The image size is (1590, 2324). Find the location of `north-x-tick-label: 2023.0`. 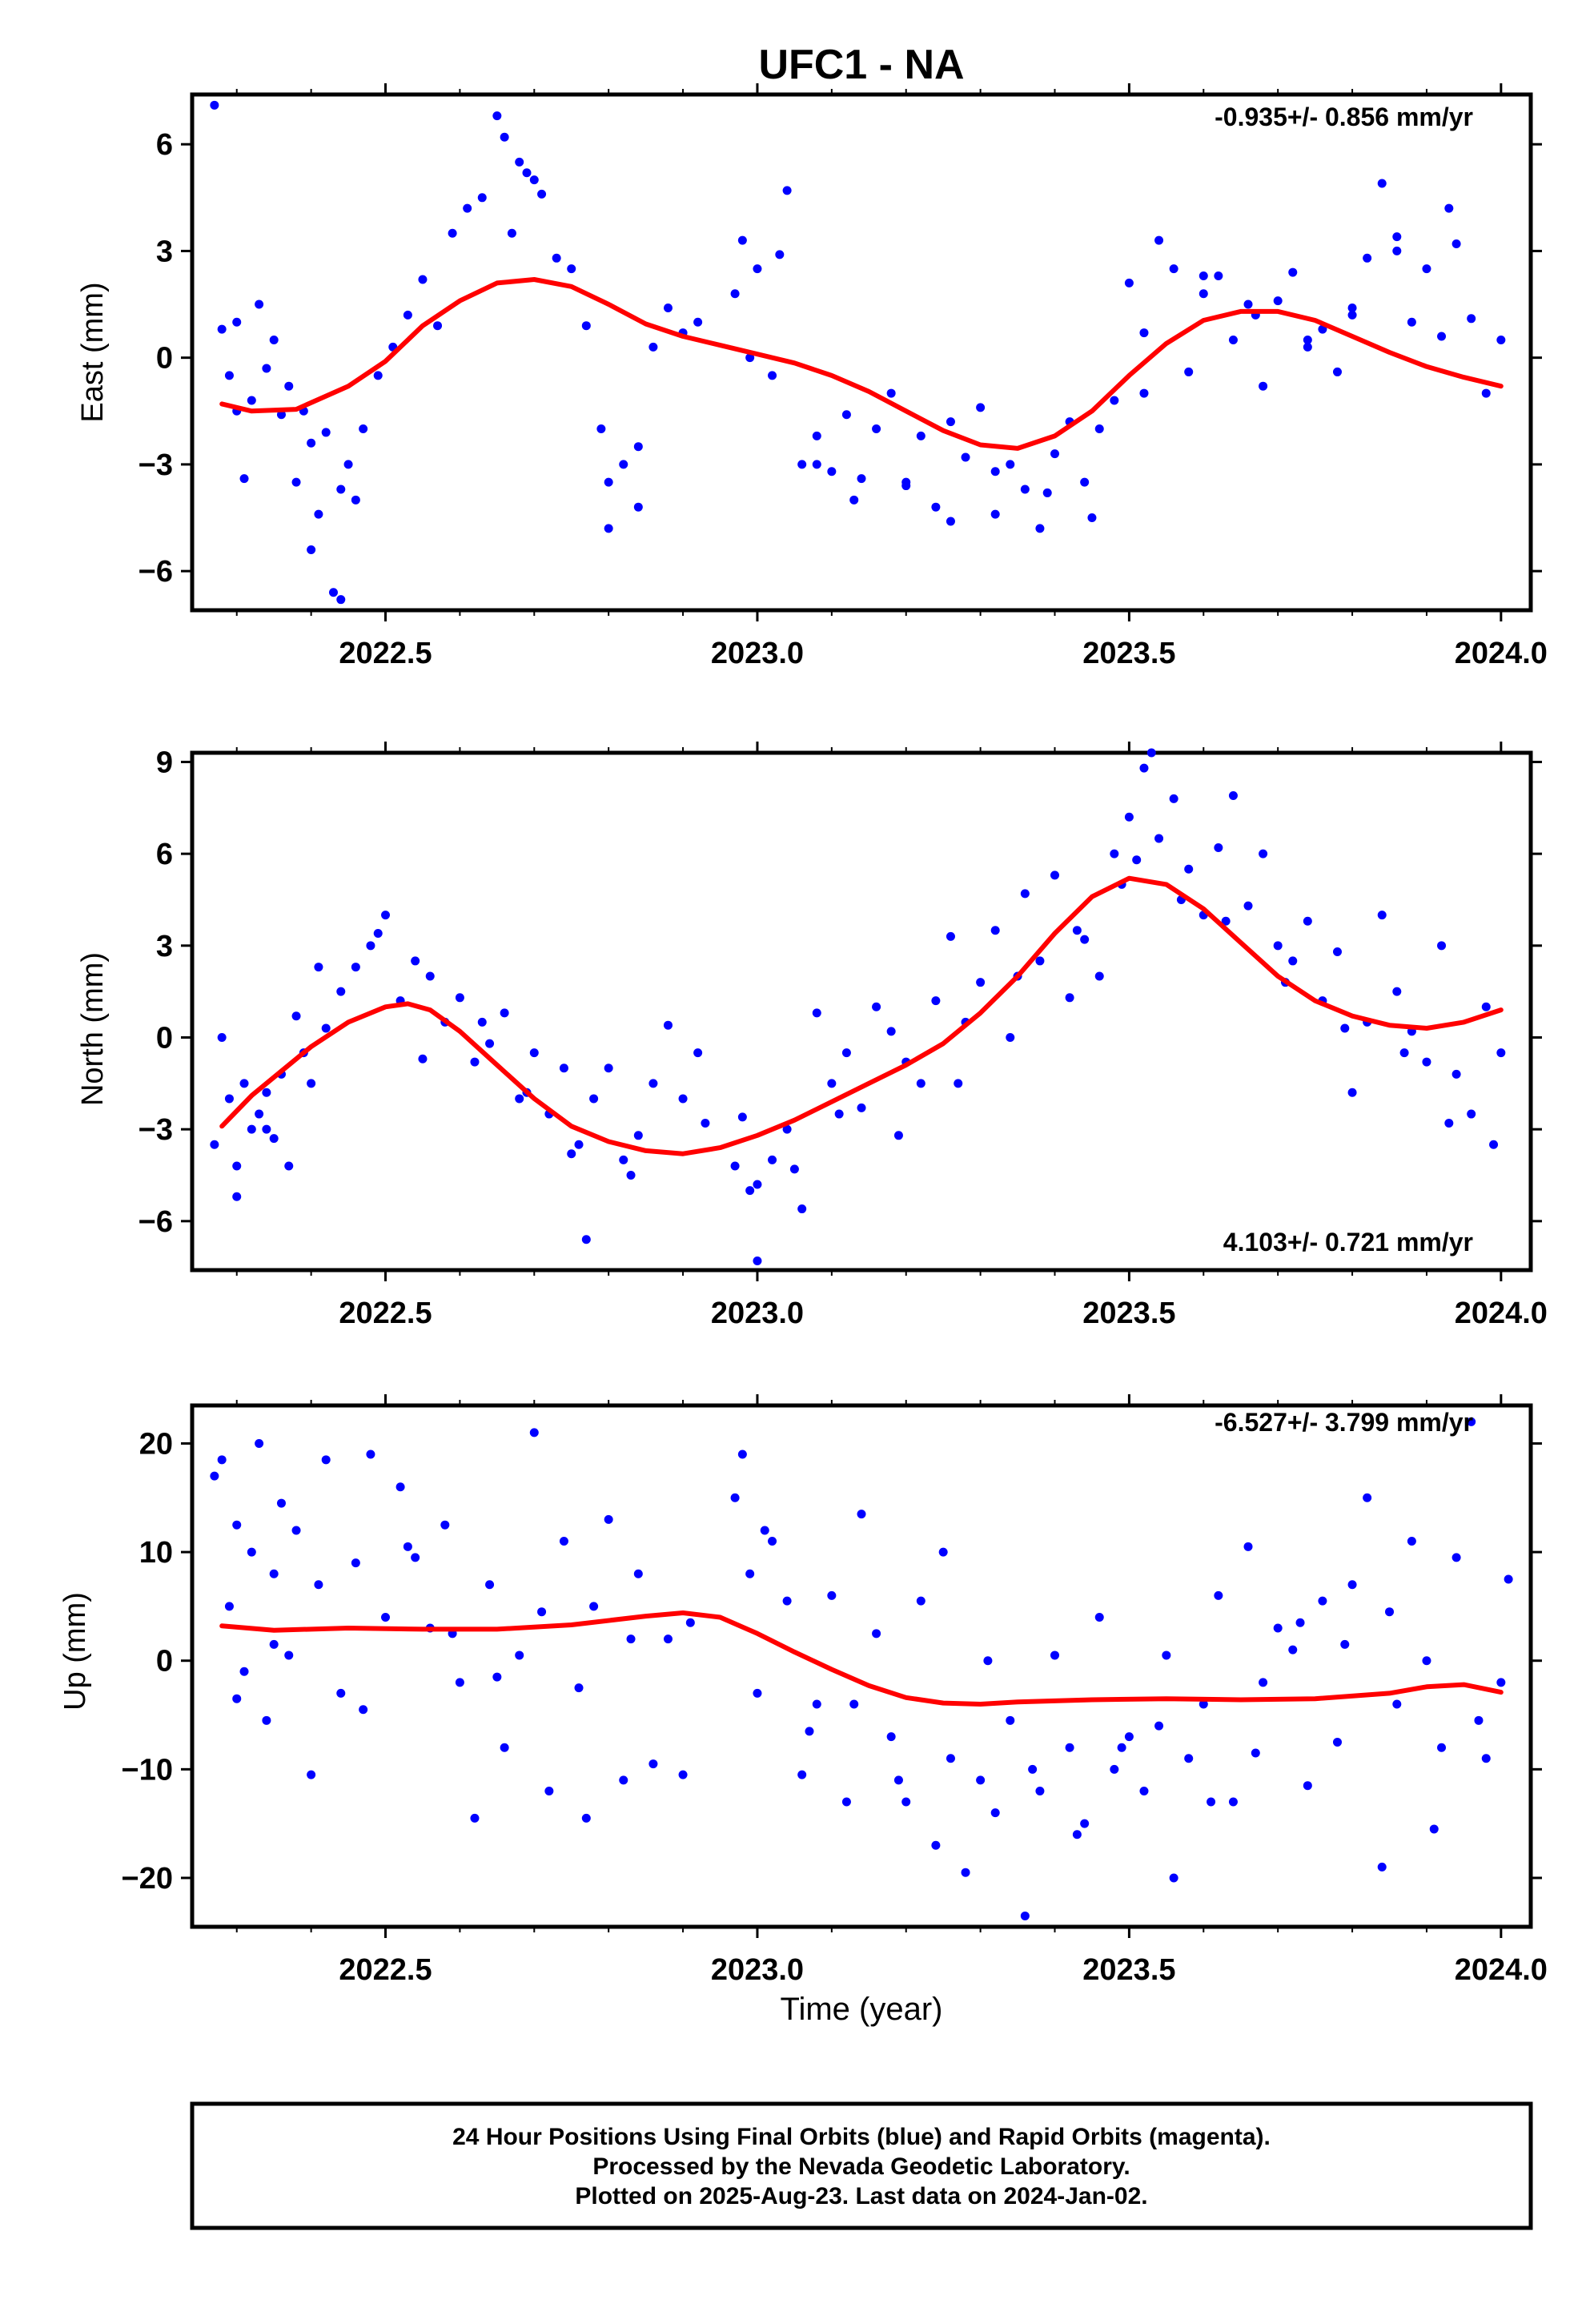

north-x-tick-label: 2023.0 is located at coordinates (757, 1313).